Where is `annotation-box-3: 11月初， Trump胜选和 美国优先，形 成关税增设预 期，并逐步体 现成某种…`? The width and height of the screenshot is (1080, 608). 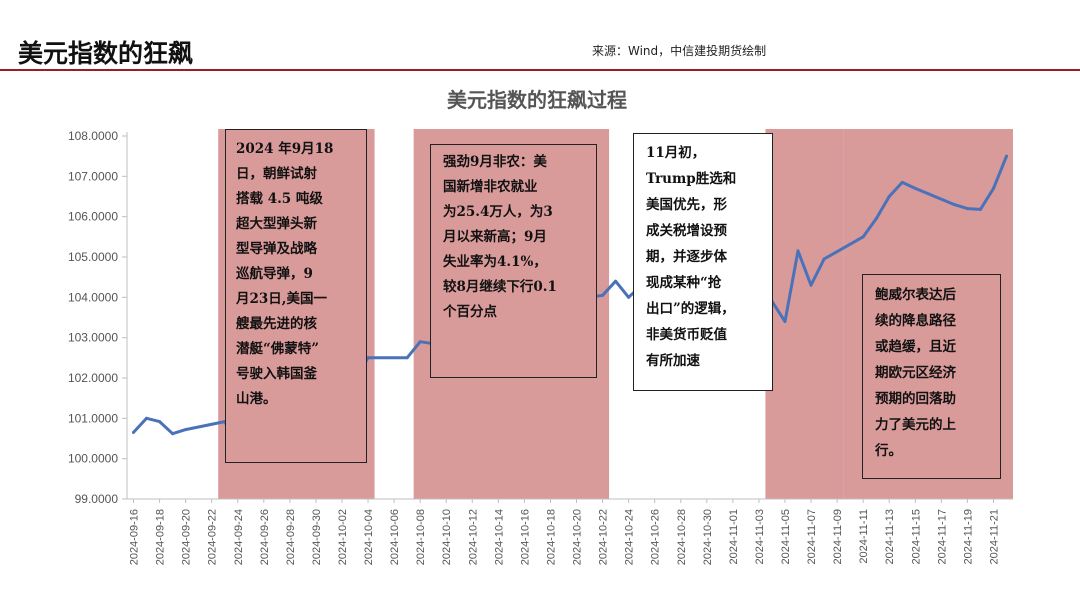 annotation-box-3: 11月初， Trump胜选和 美国优先，形 成关税增设预 期，并逐步体 现成某种… is located at coordinates (703, 262).